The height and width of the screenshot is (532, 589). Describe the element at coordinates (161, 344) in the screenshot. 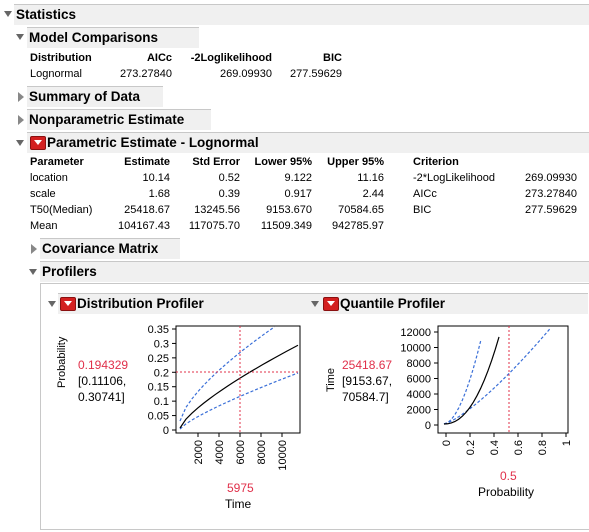

I see `dist-y-tick-label: 0.3` at that location.